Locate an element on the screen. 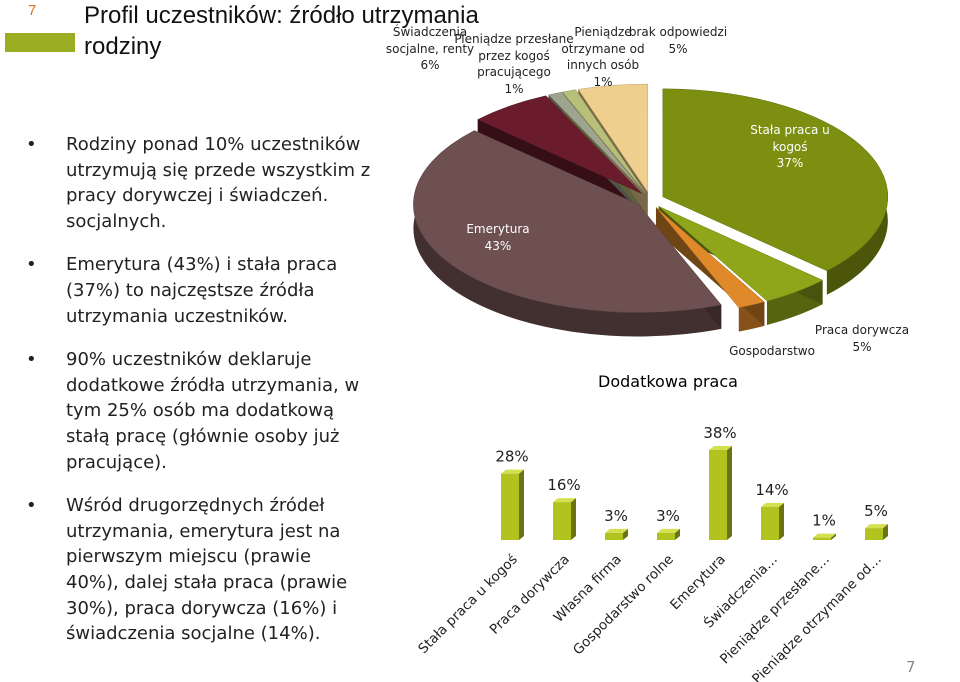 The image size is (960, 682). bullet-line: świadczenia socjalne (14%). is located at coordinates (193, 634).